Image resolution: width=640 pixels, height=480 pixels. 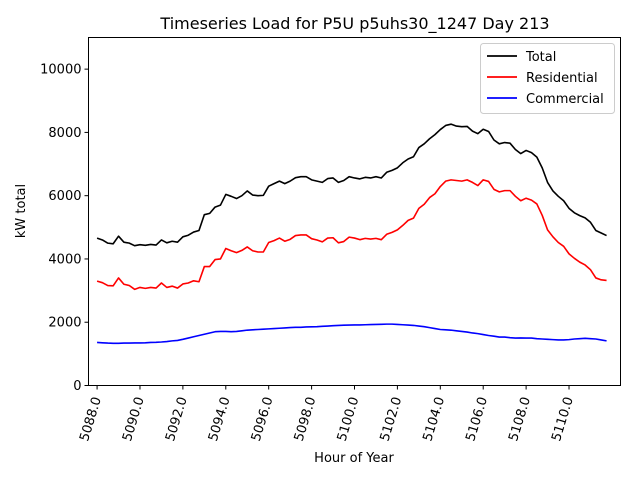 What do you see at coordinates (64, 228) in the screenshot?
I see `y-axis-ticks: 0 2000 4000 6000 8000 10000` at bounding box center [64, 228].